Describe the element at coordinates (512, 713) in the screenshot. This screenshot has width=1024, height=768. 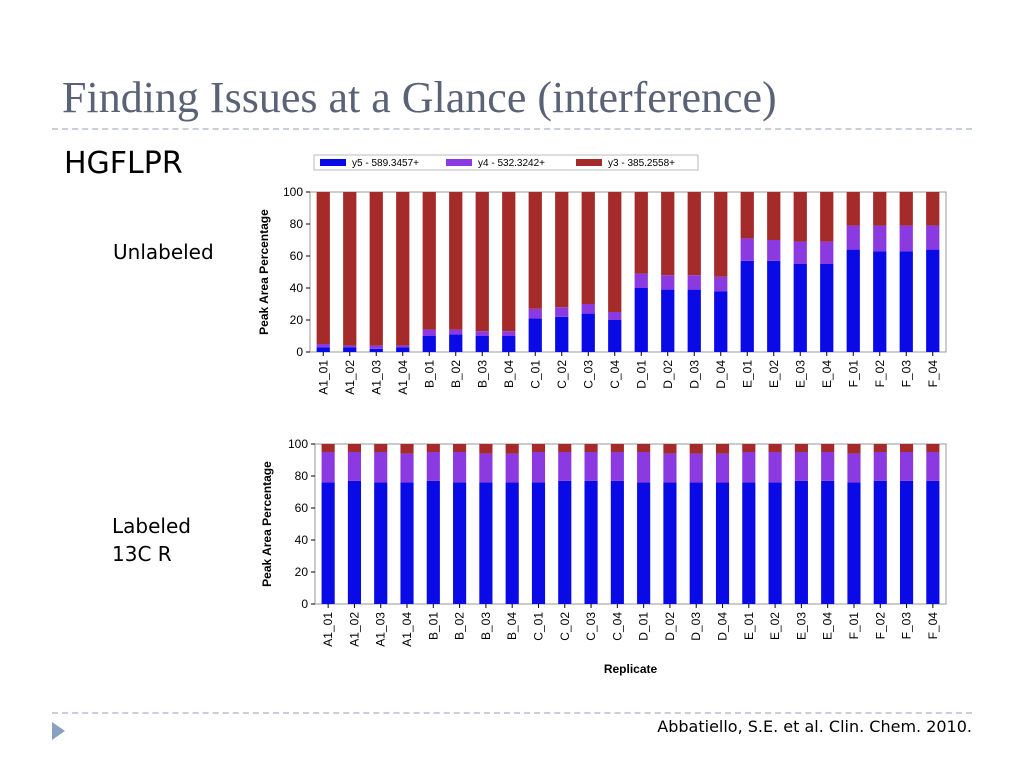
I see `bottom-divider` at that location.